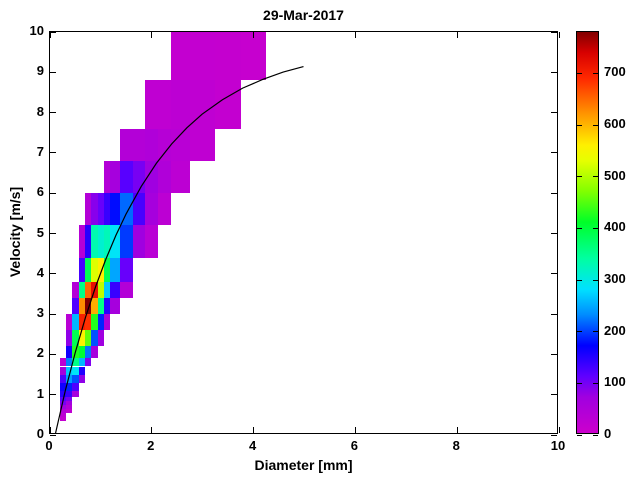 This screenshot has height=480, width=640. Describe the element at coordinates (615, 175) in the screenshot. I see `colorbar-tick-label: 500` at that location.